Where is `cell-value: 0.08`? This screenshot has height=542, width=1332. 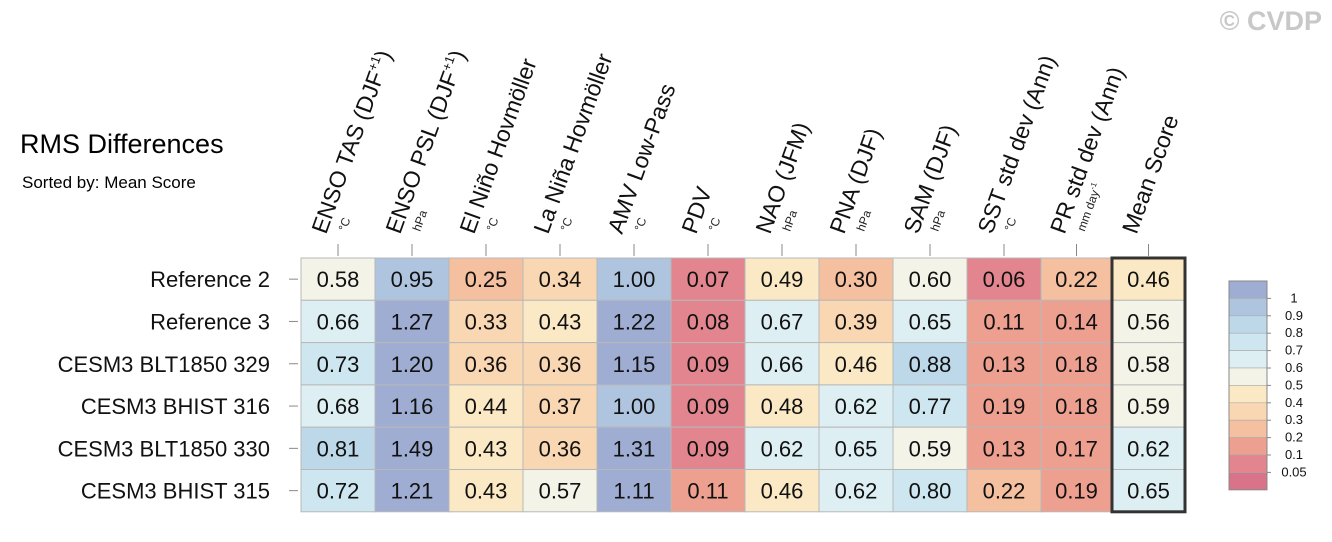 cell-value: 0.08 is located at coordinates (708, 321).